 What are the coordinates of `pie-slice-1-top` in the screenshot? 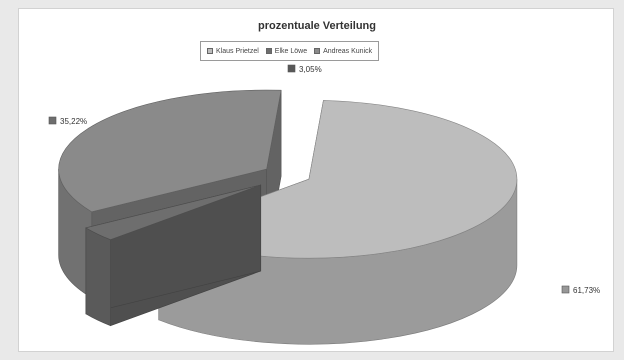 It's located at (173, 212).